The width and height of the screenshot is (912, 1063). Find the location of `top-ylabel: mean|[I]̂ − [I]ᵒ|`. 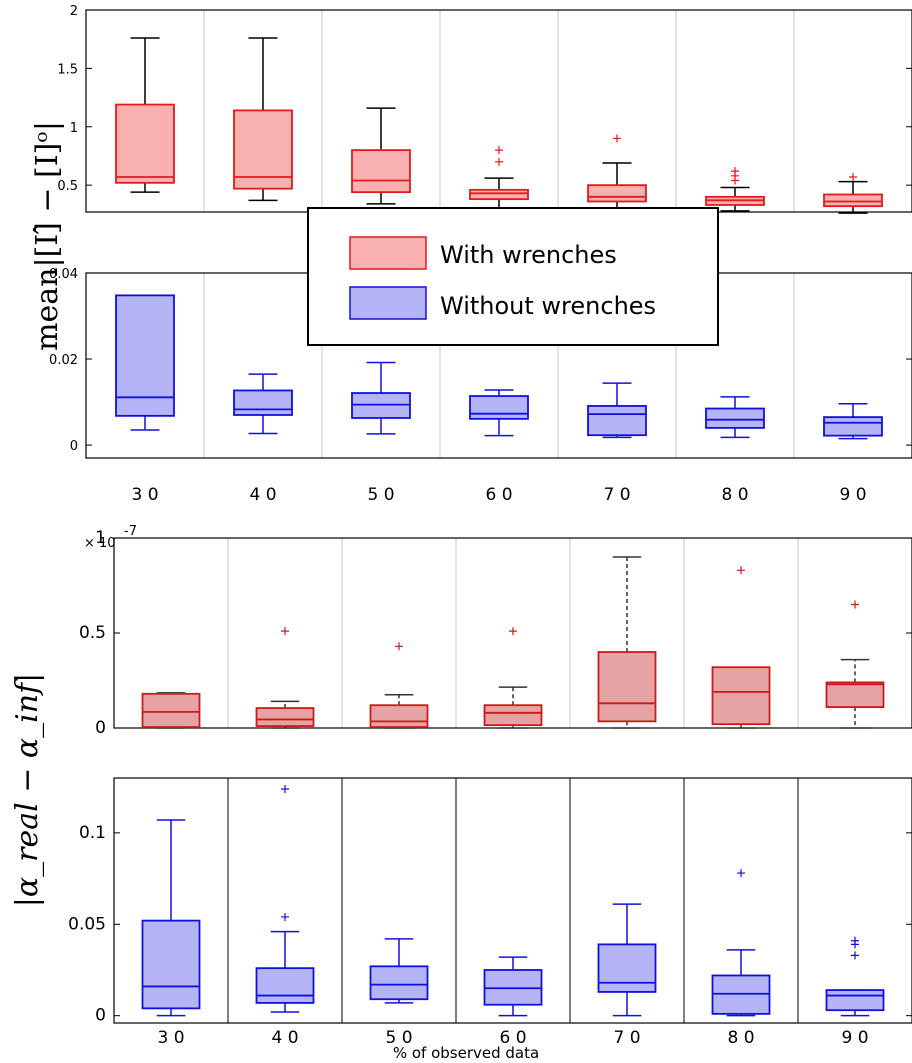

top-ylabel: mean|[I]̂ − [I]ᵒ| is located at coordinates (47, 236).